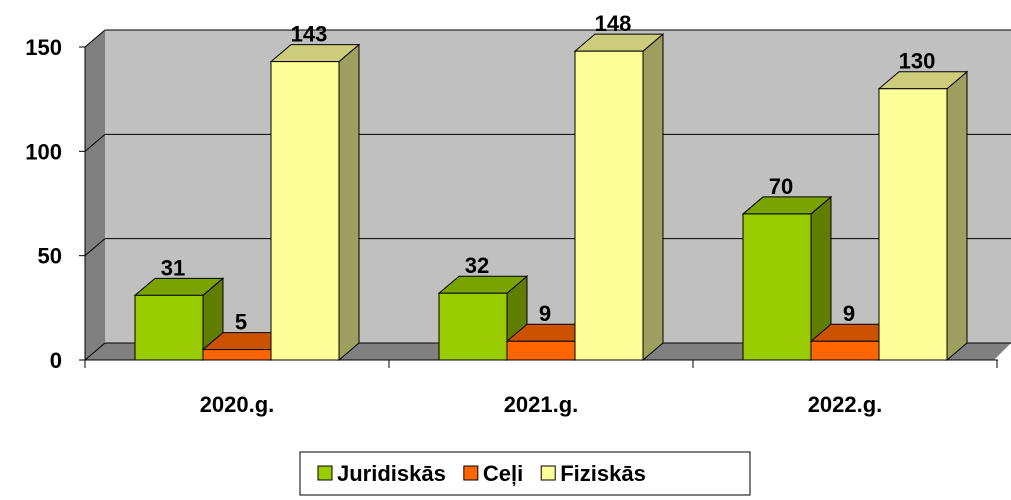  What do you see at coordinates (613, 23) in the screenshot?
I see `value-label: 148` at bounding box center [613, 23].